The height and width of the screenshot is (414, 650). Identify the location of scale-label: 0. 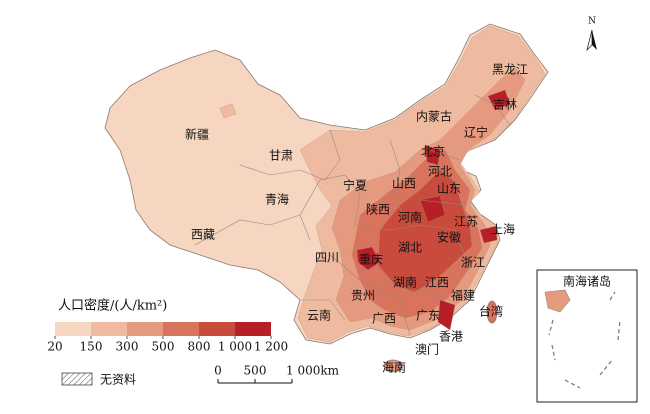
(218, 371).